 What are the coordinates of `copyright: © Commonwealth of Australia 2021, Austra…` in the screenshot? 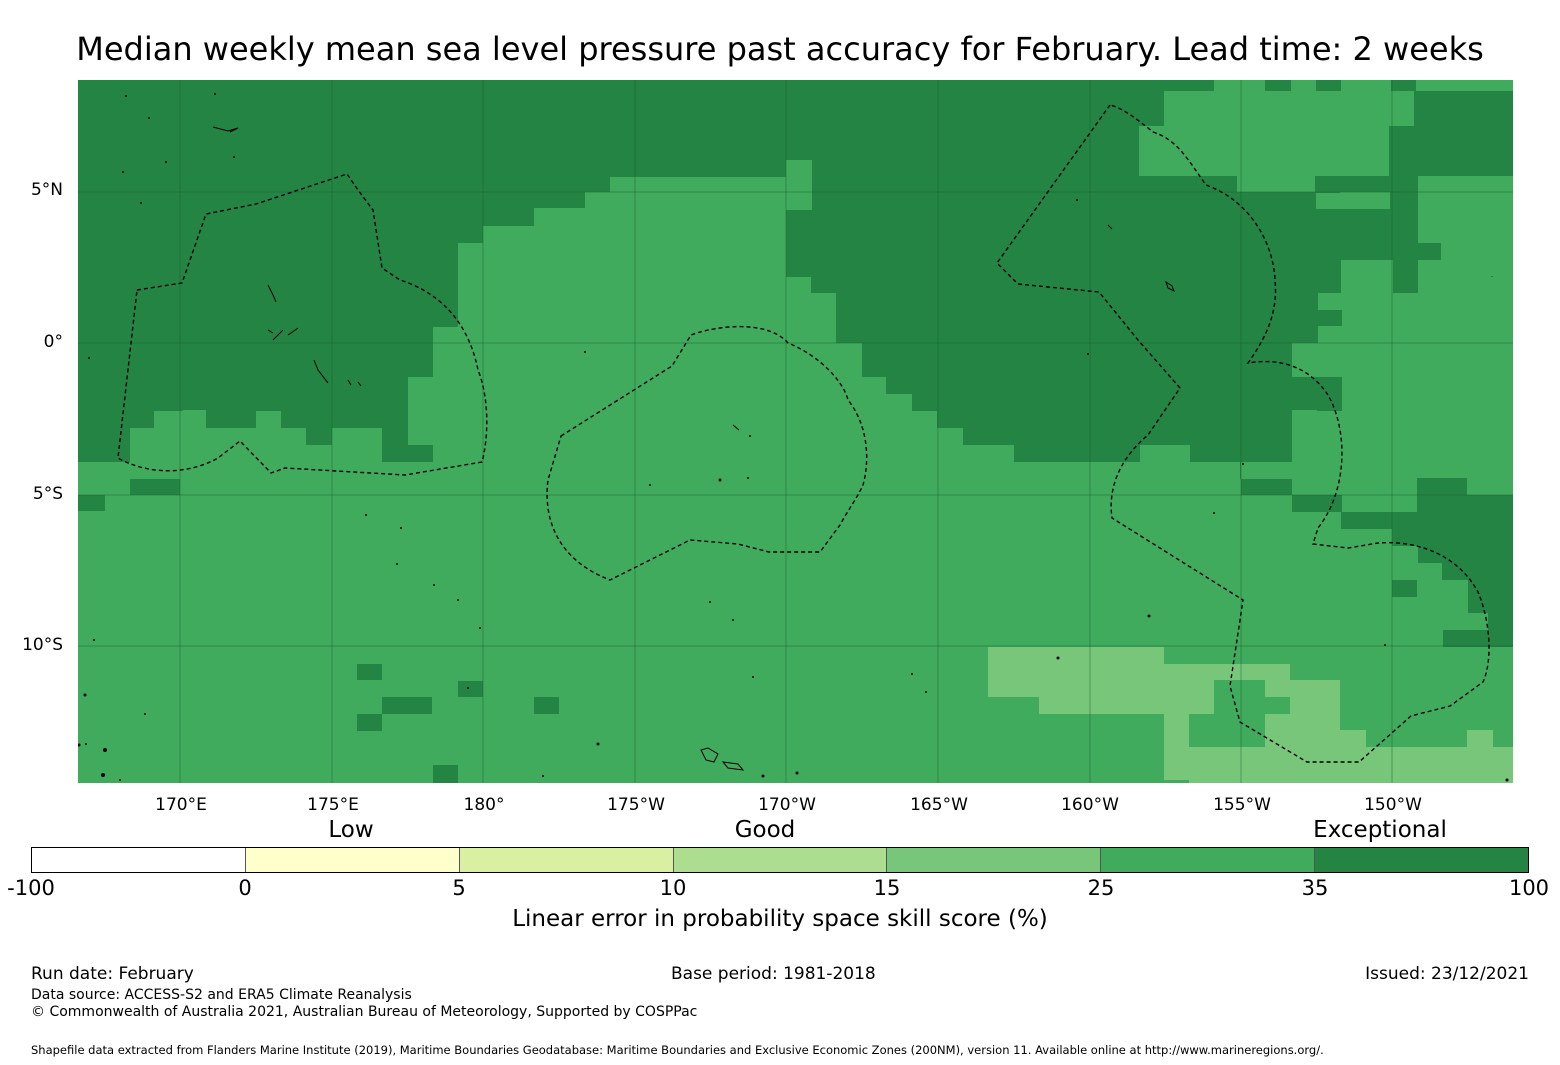 It's located at (364, 1012).